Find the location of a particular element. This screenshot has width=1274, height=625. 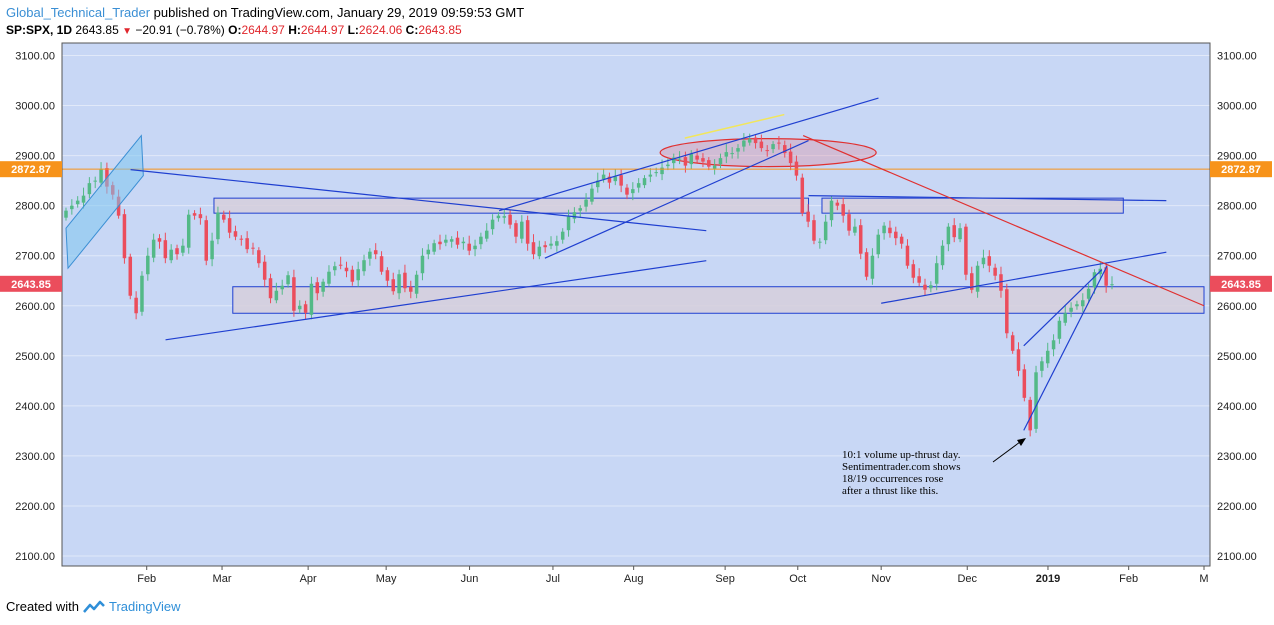

x-tick-label: Jul is located at coordinates (553, 579).